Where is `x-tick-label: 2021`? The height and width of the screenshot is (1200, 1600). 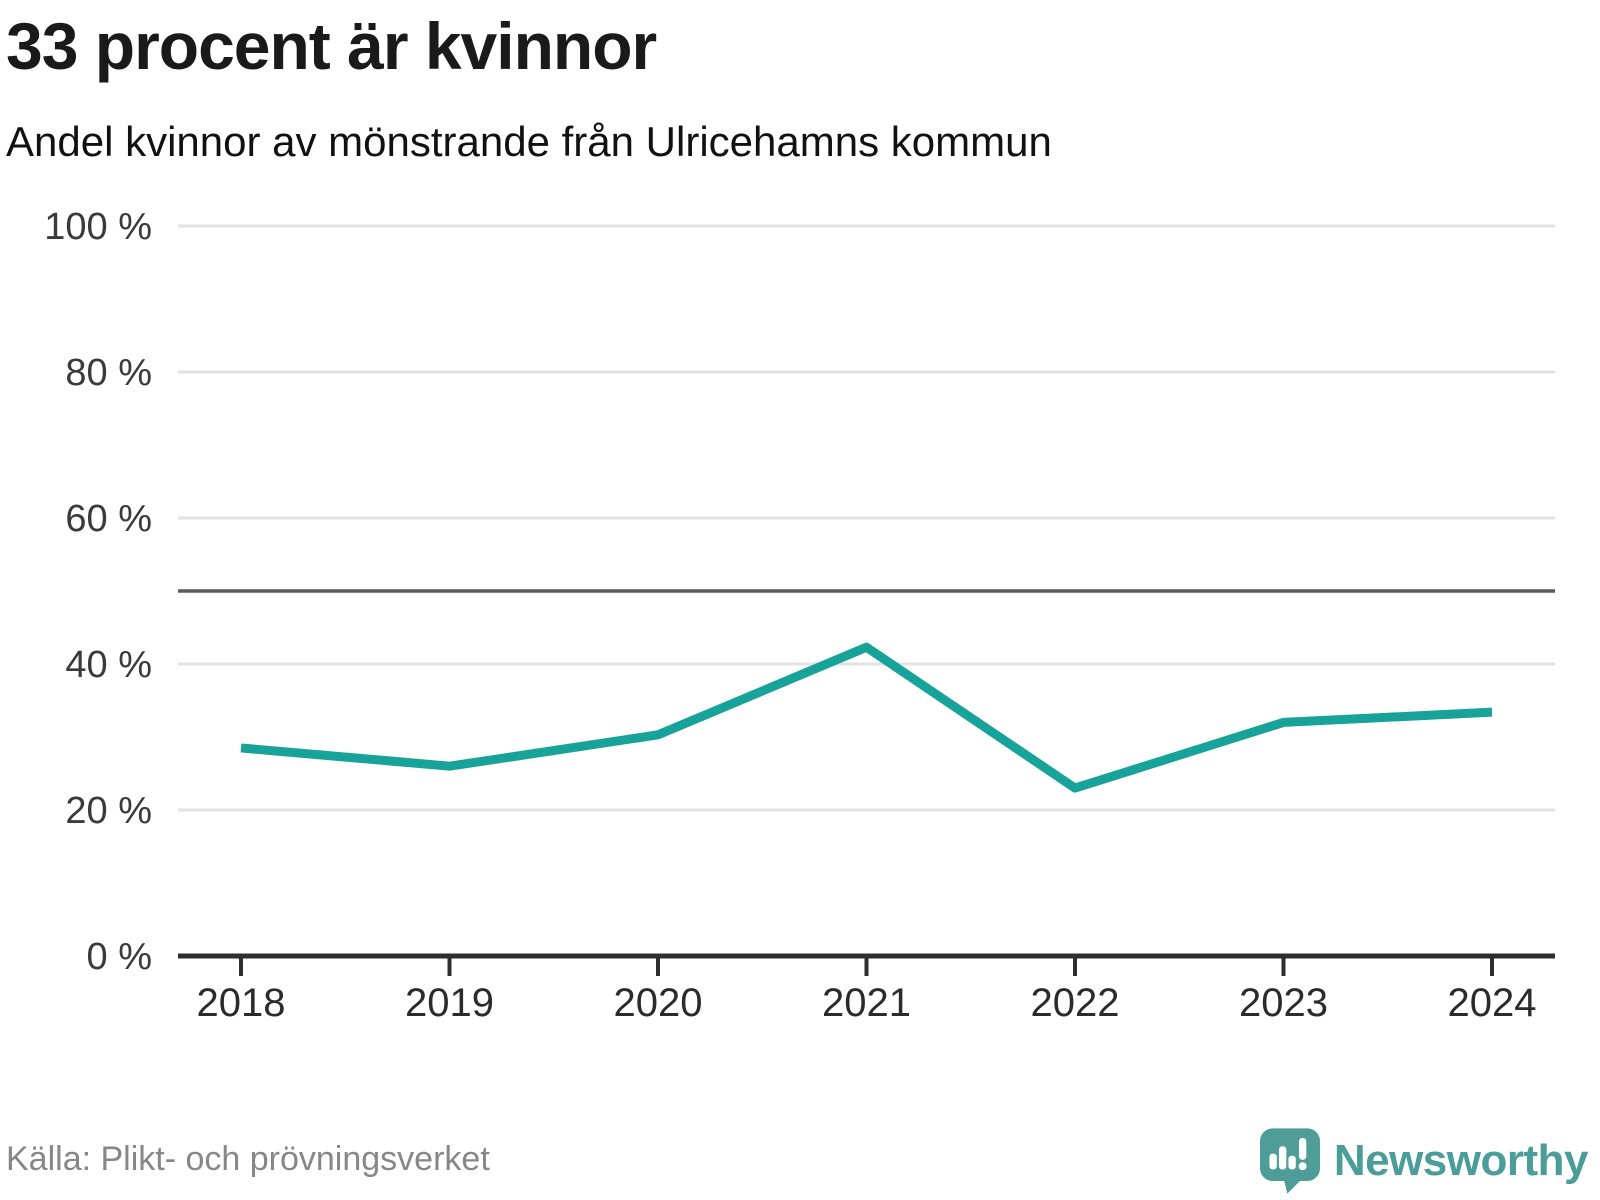 x-tick-label: 2021 is located at coordinates (866, 1003).